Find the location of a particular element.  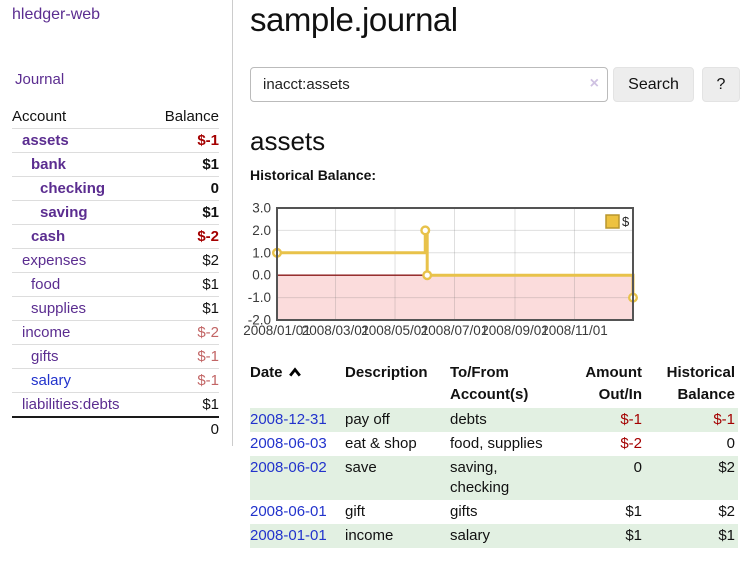

account-row: checking 0 is located at coordinates (115, 188).